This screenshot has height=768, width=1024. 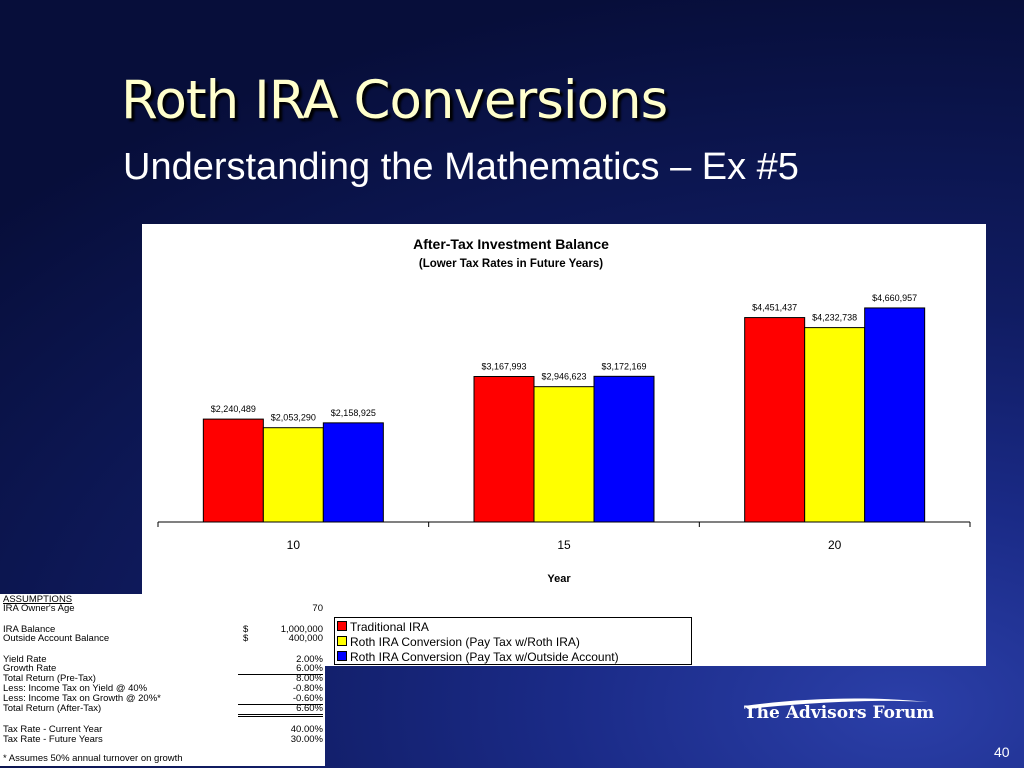 I want to click on assumption-label: Total Return (After-Tax), so click(x=52, y=708).